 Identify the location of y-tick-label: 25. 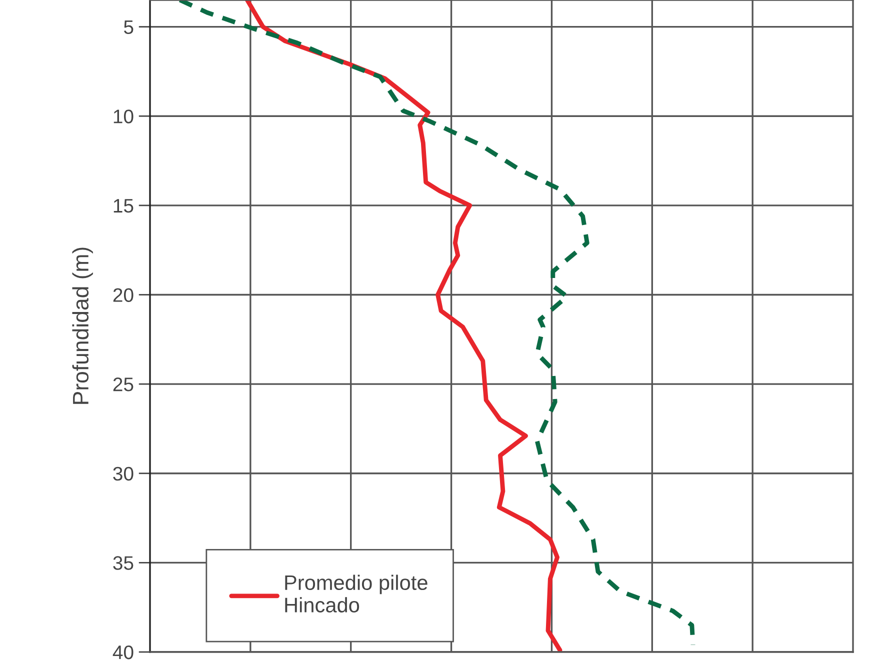
(123, 385).